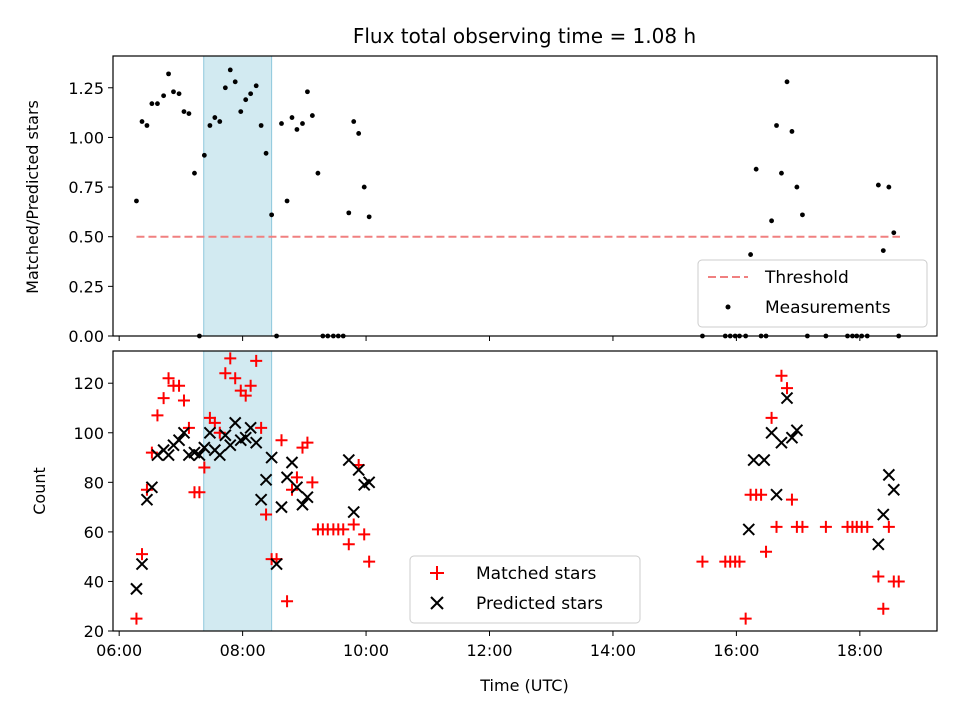  I want to click on top-y-tick-label: 1.25, so click(86, 88).